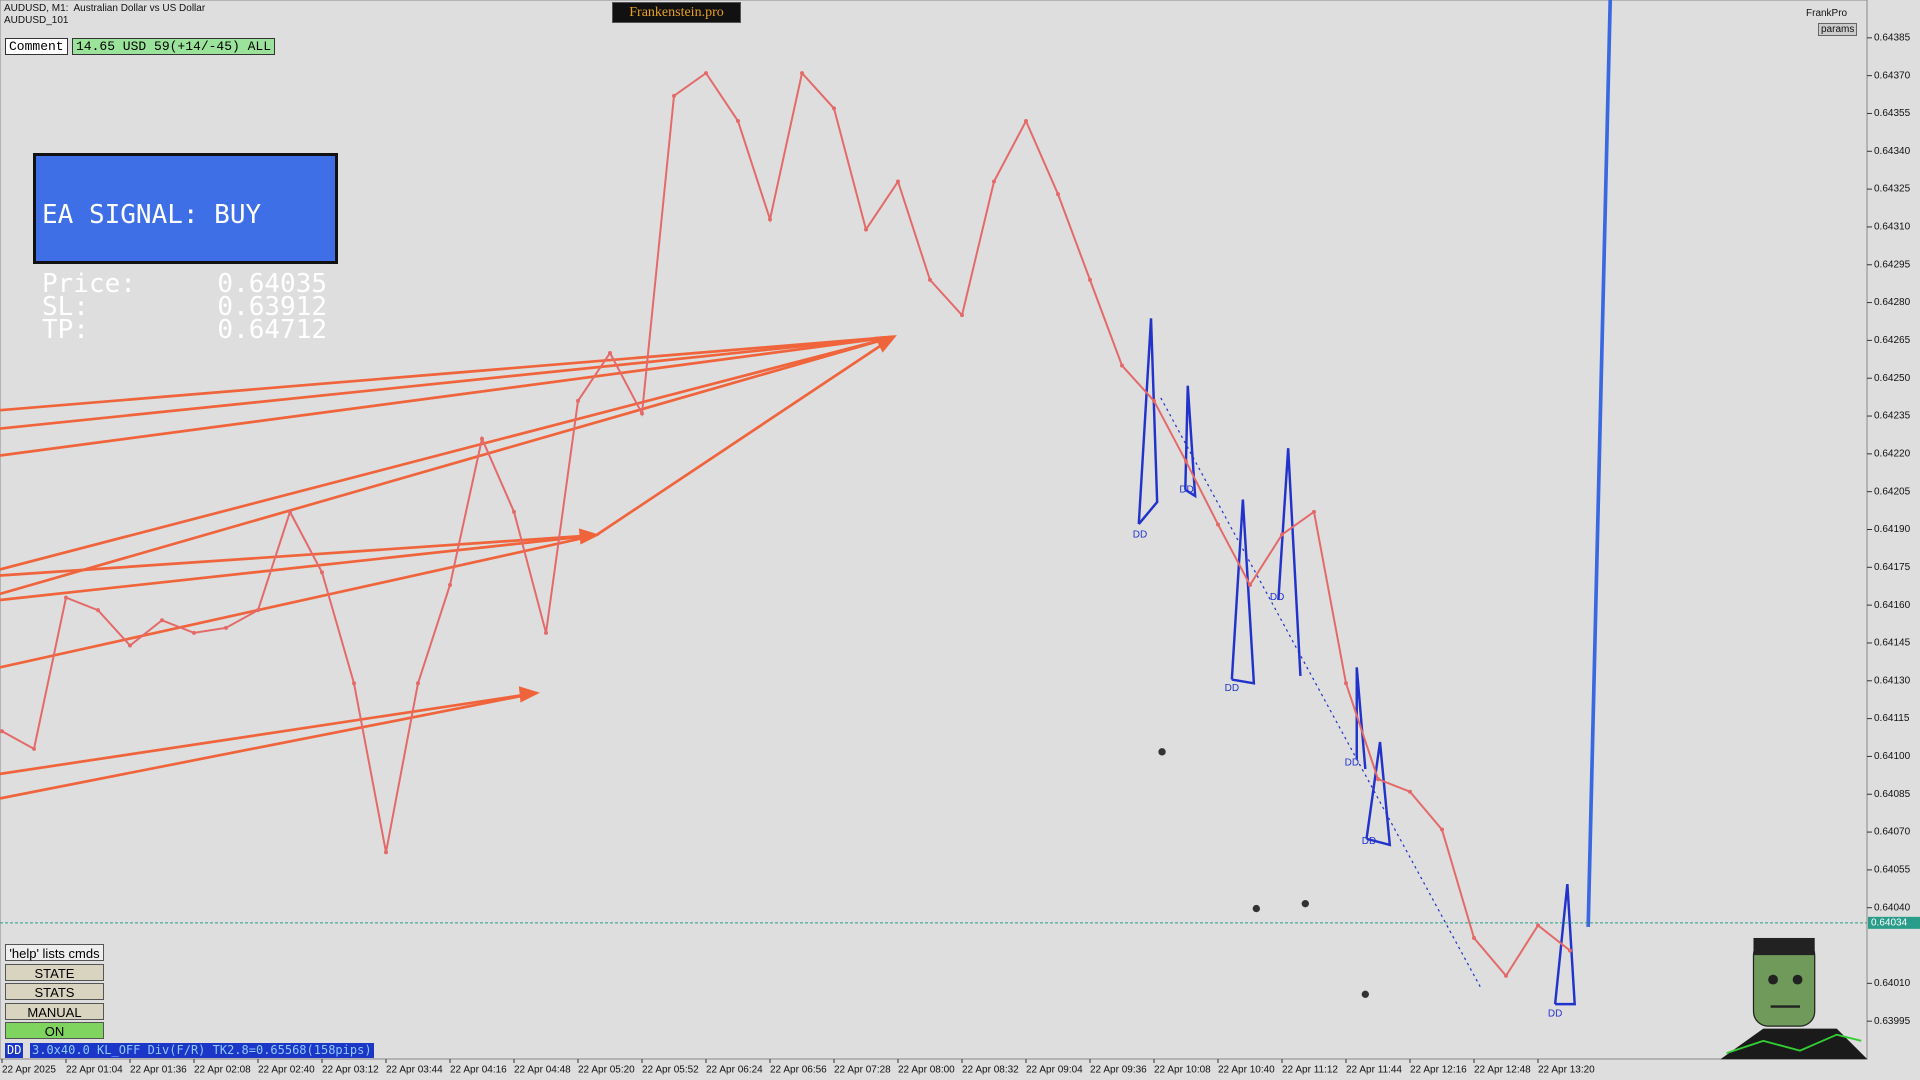 The image size is (1920, 1080). Describe the element at coordinates (1794, 998) in the screenshot. I see `avatar` at that location.